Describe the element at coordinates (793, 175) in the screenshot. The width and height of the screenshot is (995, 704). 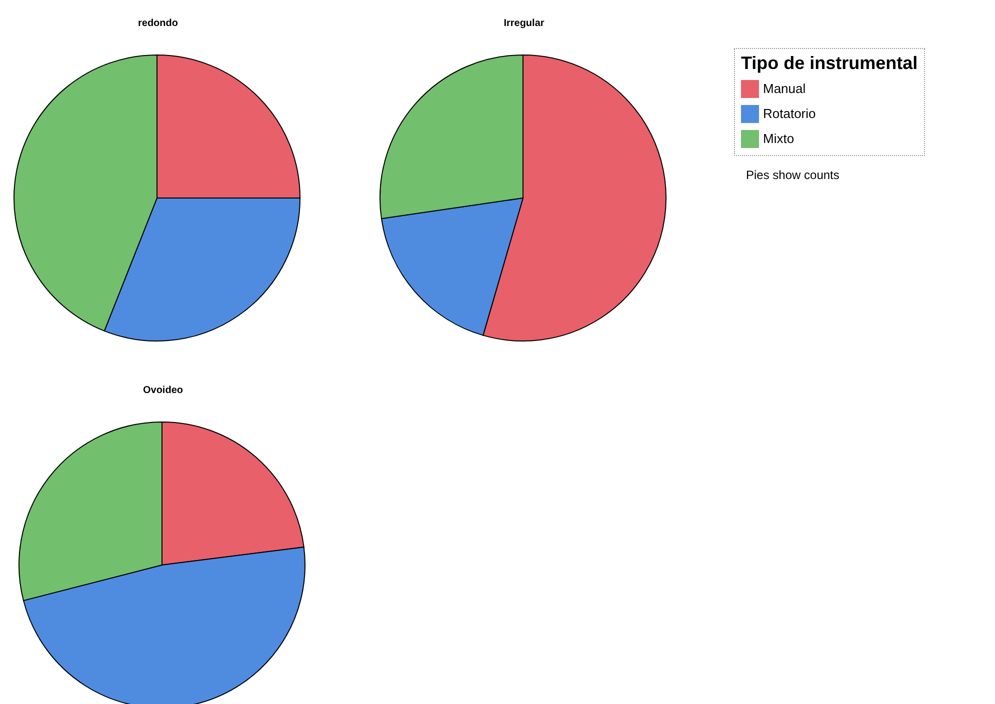
I see `text: Pies show counts` at that location.